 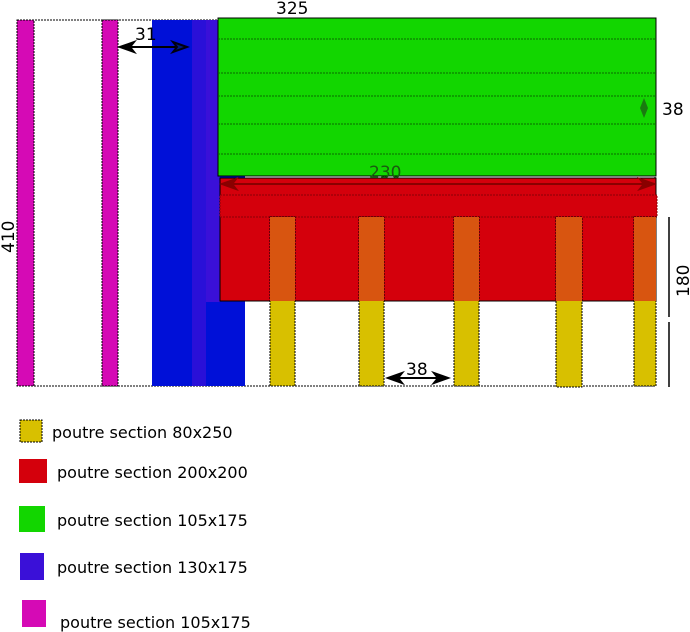 What do you see at coordinates (155, 622) in the screenshot?
I see `legend-label-5: poutre section 105x175` at bounding box center [155, 622].